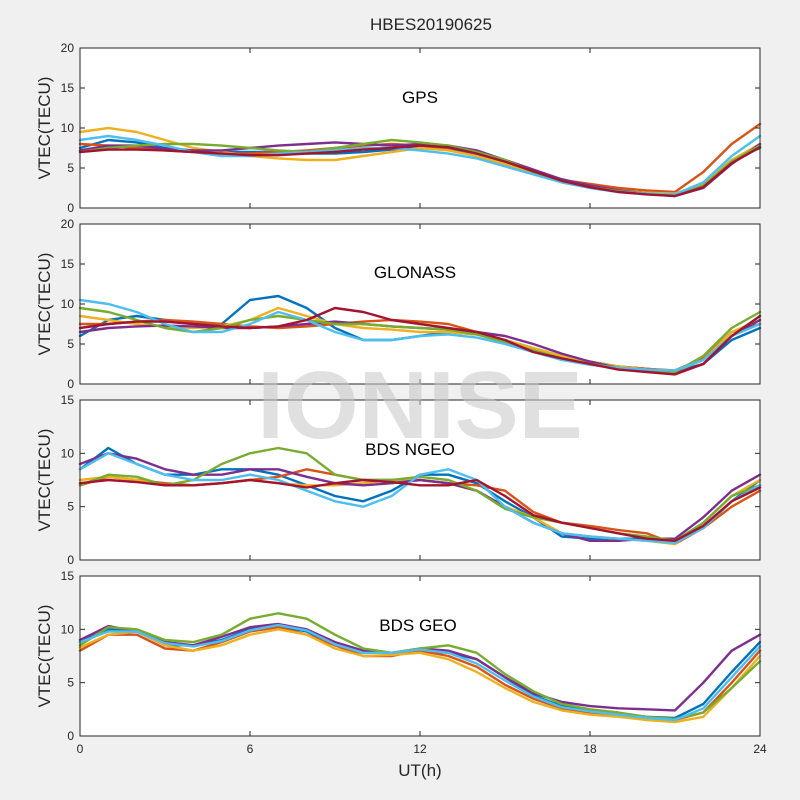 This screenshot has width=800, height=800. What do you see at coordinates (590, 749) in the screenshot?
I see `x-tick-label: 18` at bounding box center [590, 749].